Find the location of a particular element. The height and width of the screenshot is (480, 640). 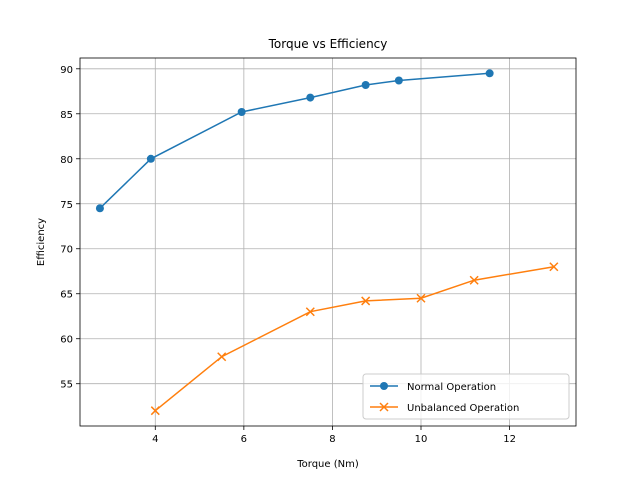

x-tick-label: 4 is located at coordinates (155, 439).